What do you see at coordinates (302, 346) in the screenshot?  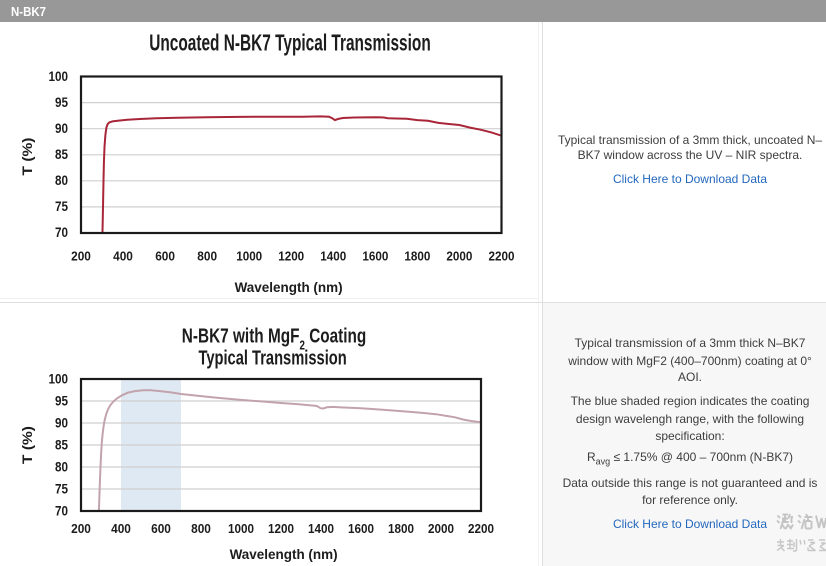 I see `svg-text: 2` at bounding box center [302, 346].